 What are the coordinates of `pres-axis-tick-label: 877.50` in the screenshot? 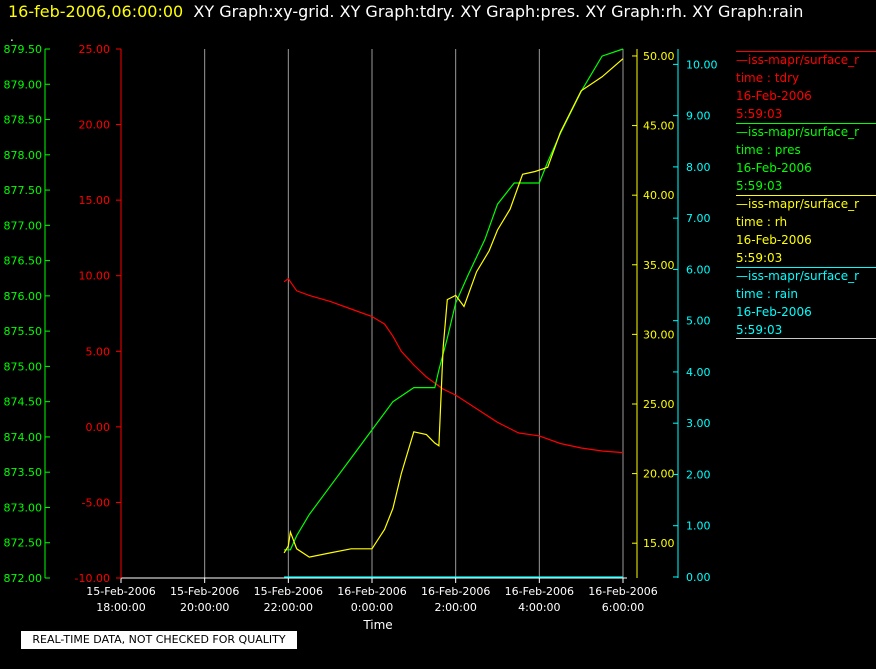 It's located at (23, 190).